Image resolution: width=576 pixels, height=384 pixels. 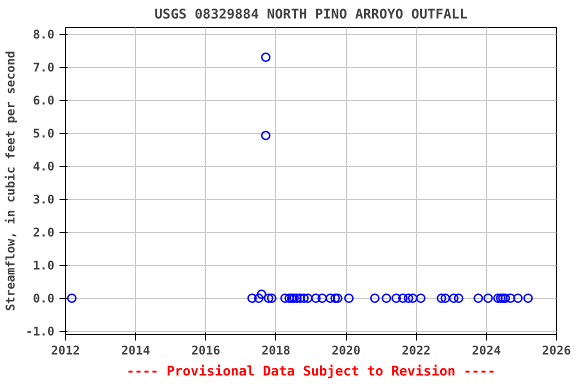 What do you see at coordinates (65, 351) in the screenshot?
I see `x-tick-label: 2012` at bounding box center [65, 351].